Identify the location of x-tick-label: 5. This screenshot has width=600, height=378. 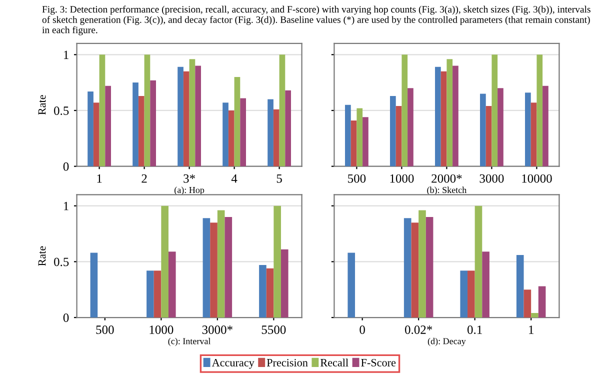
(279, 178).